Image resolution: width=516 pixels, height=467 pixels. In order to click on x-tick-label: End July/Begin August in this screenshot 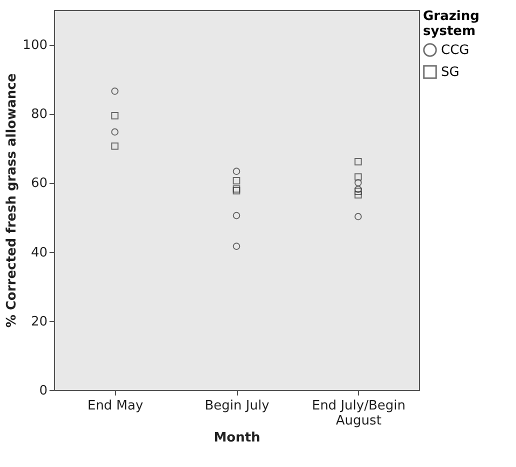, I will do `click(359, 413)`.